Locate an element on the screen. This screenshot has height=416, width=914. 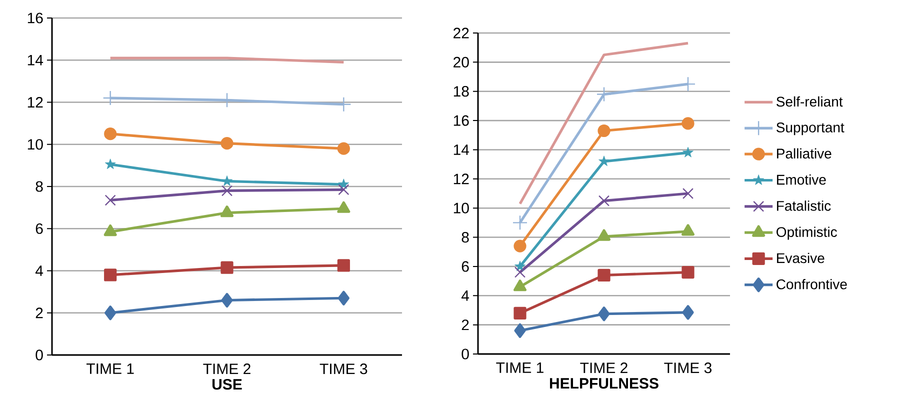
x-axis-title: USE is located at coordinates (227, 384).